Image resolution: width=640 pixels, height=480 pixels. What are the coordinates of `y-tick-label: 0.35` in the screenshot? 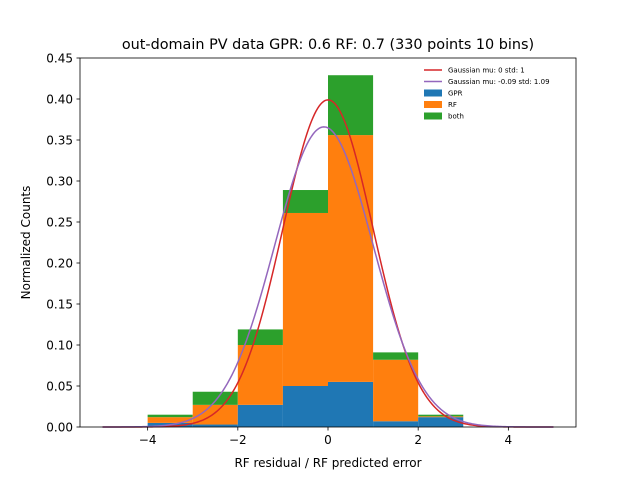 It's located at (59, 140).